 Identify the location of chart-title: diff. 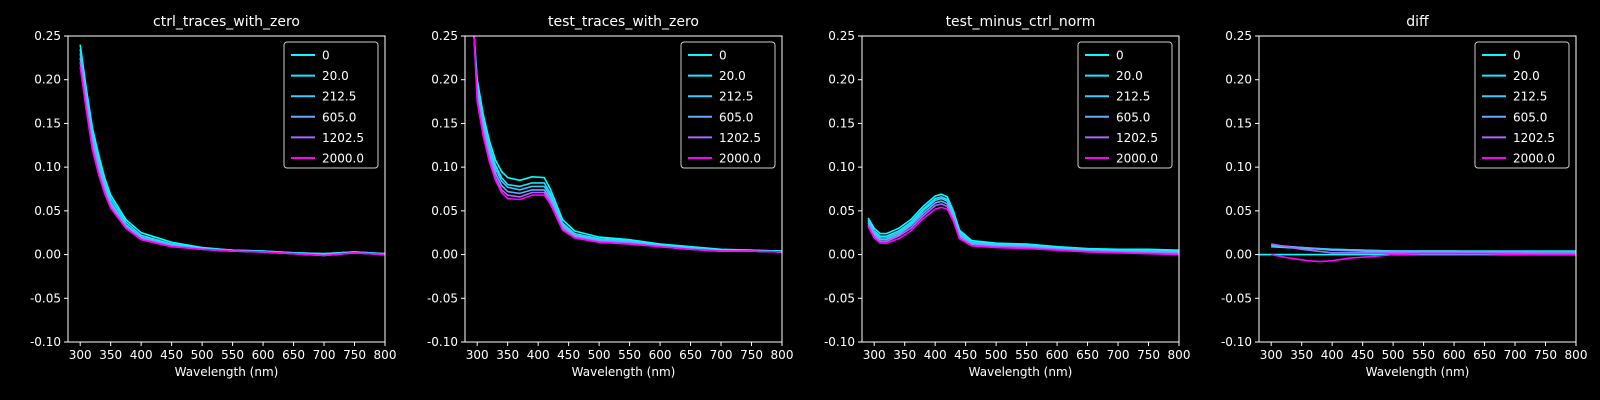
(1417, 22).